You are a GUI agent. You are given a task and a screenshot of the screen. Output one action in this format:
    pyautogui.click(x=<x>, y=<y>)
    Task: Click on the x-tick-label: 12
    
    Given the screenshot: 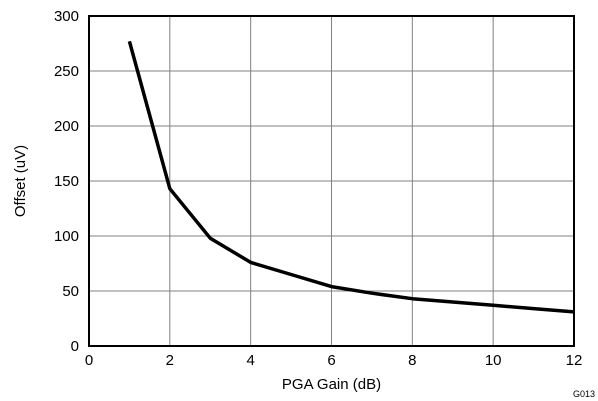 What is the action you would take?
    pyautogui.click(x=574, y=360)
    